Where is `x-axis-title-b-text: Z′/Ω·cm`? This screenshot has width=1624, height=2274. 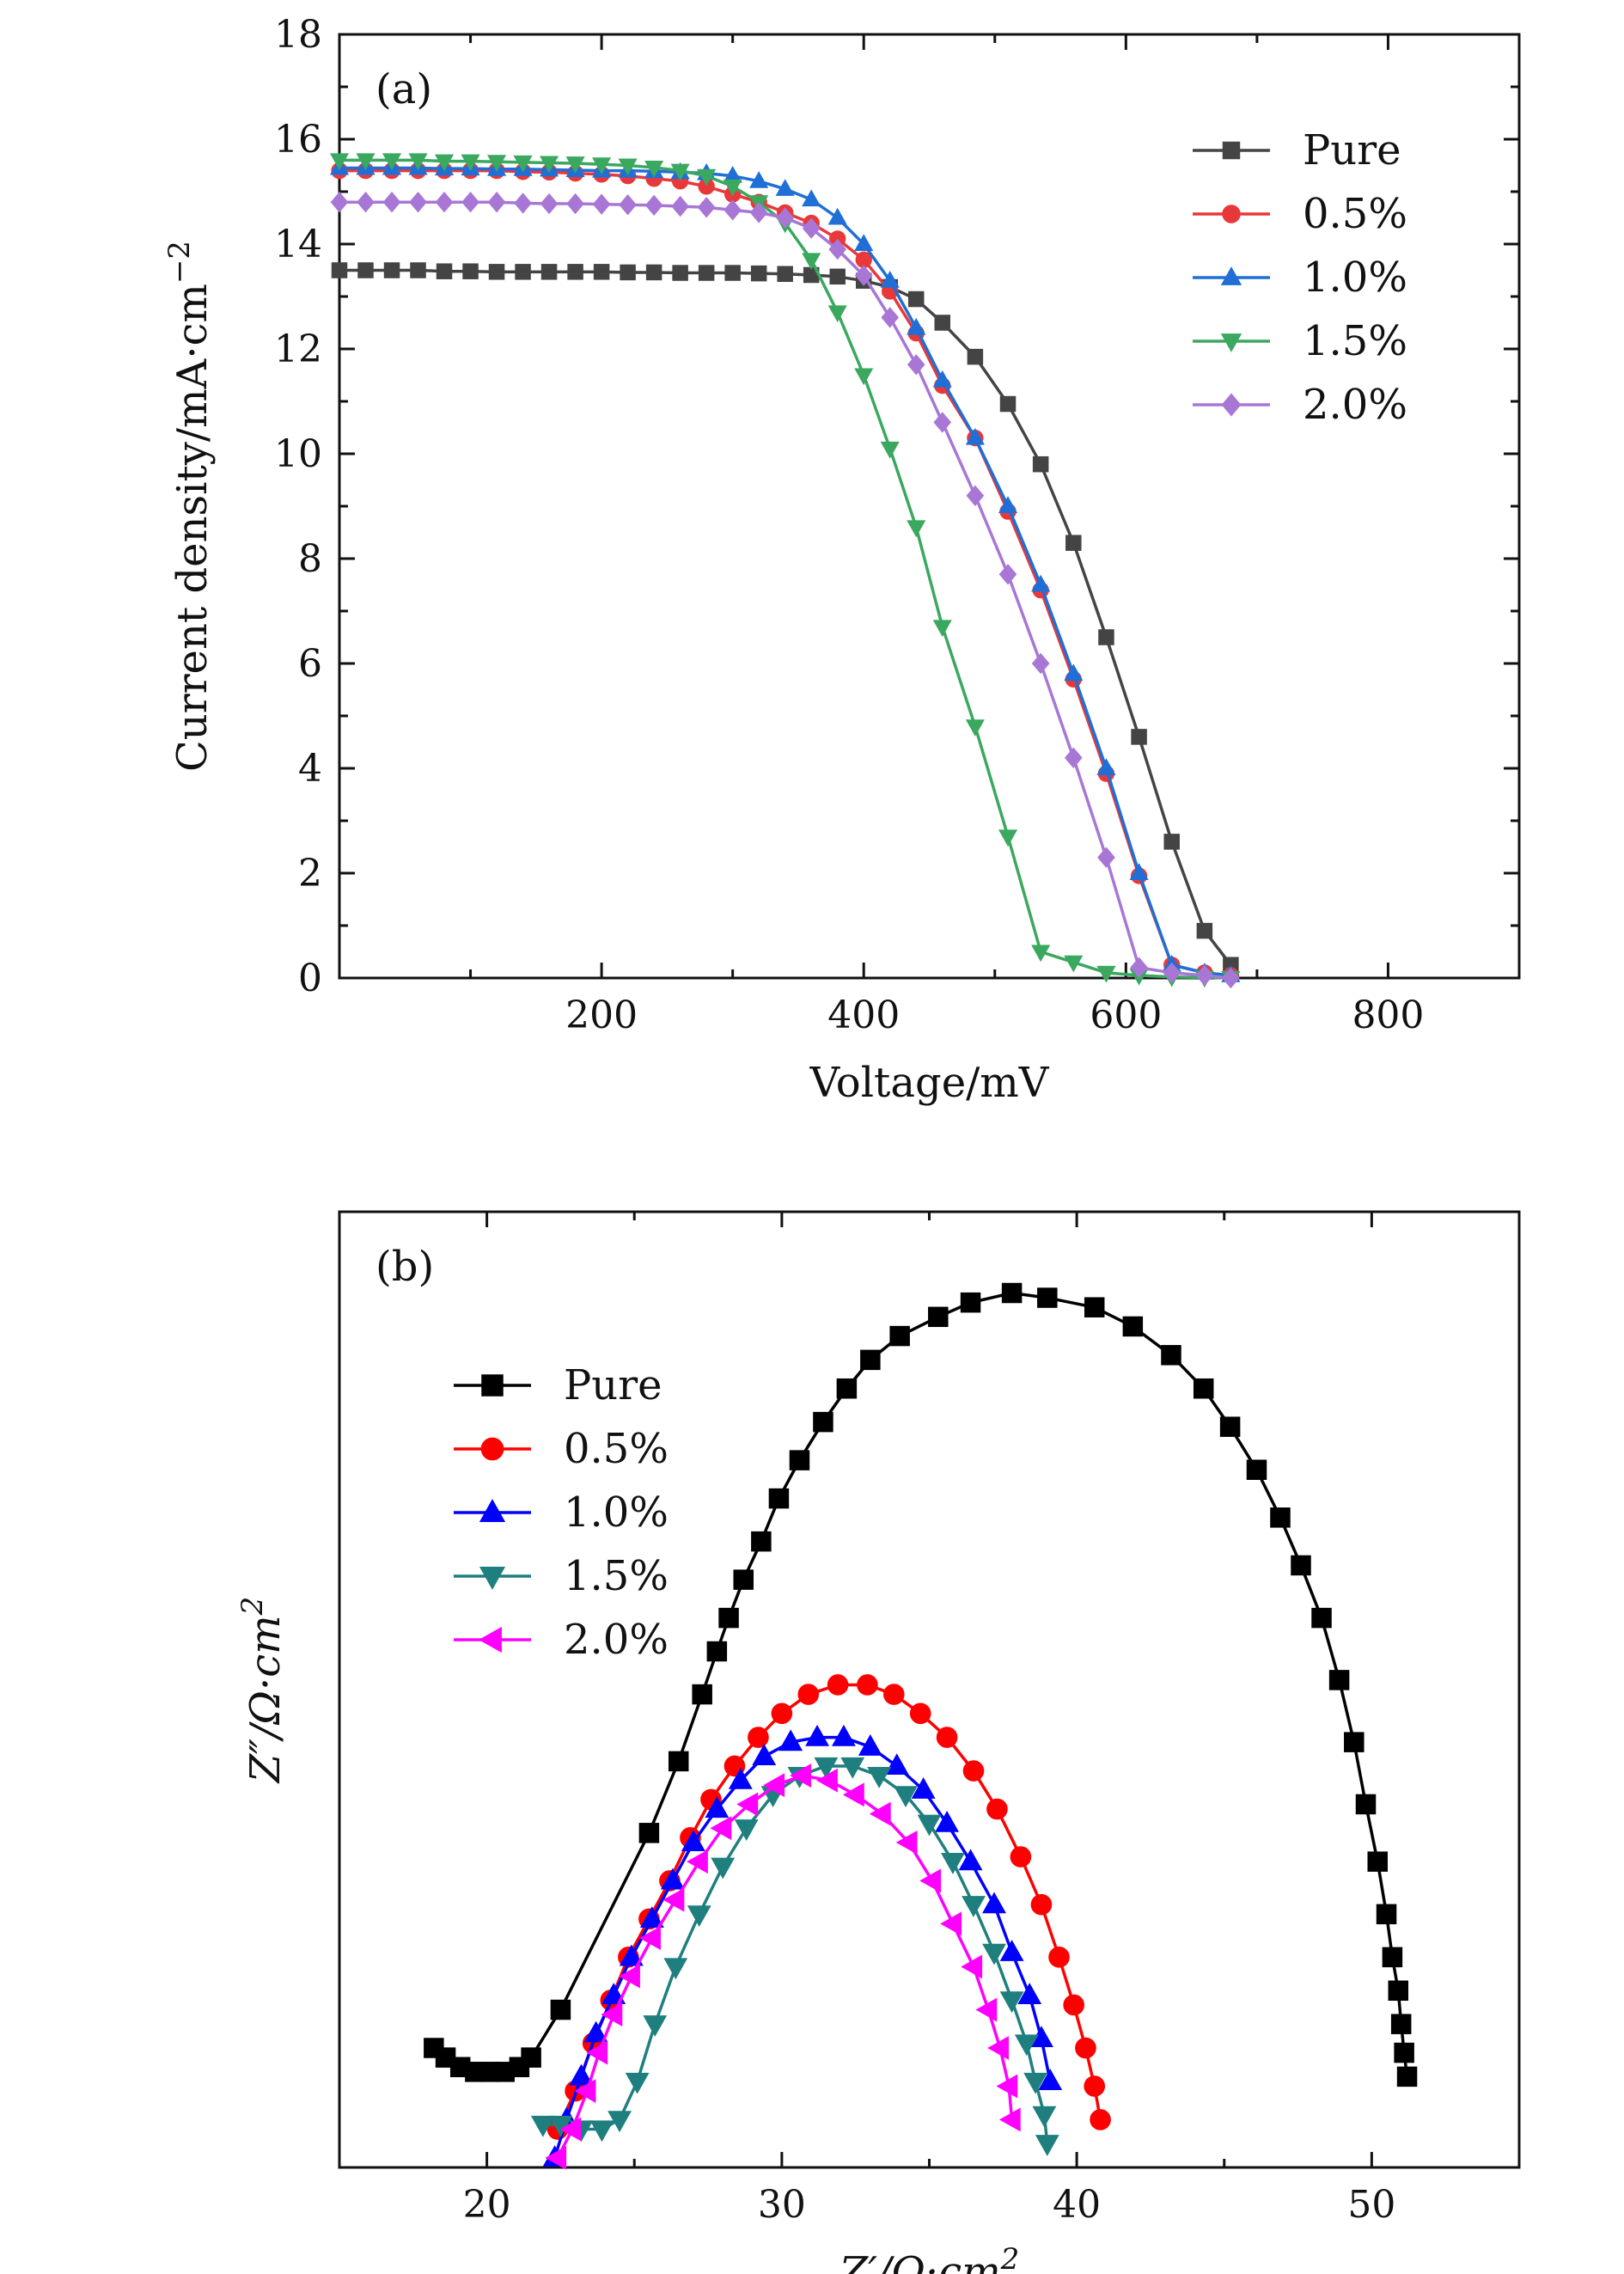
x-axis-title-b-text: Z′/Ω·cm is located at coordinates (919, 2261).